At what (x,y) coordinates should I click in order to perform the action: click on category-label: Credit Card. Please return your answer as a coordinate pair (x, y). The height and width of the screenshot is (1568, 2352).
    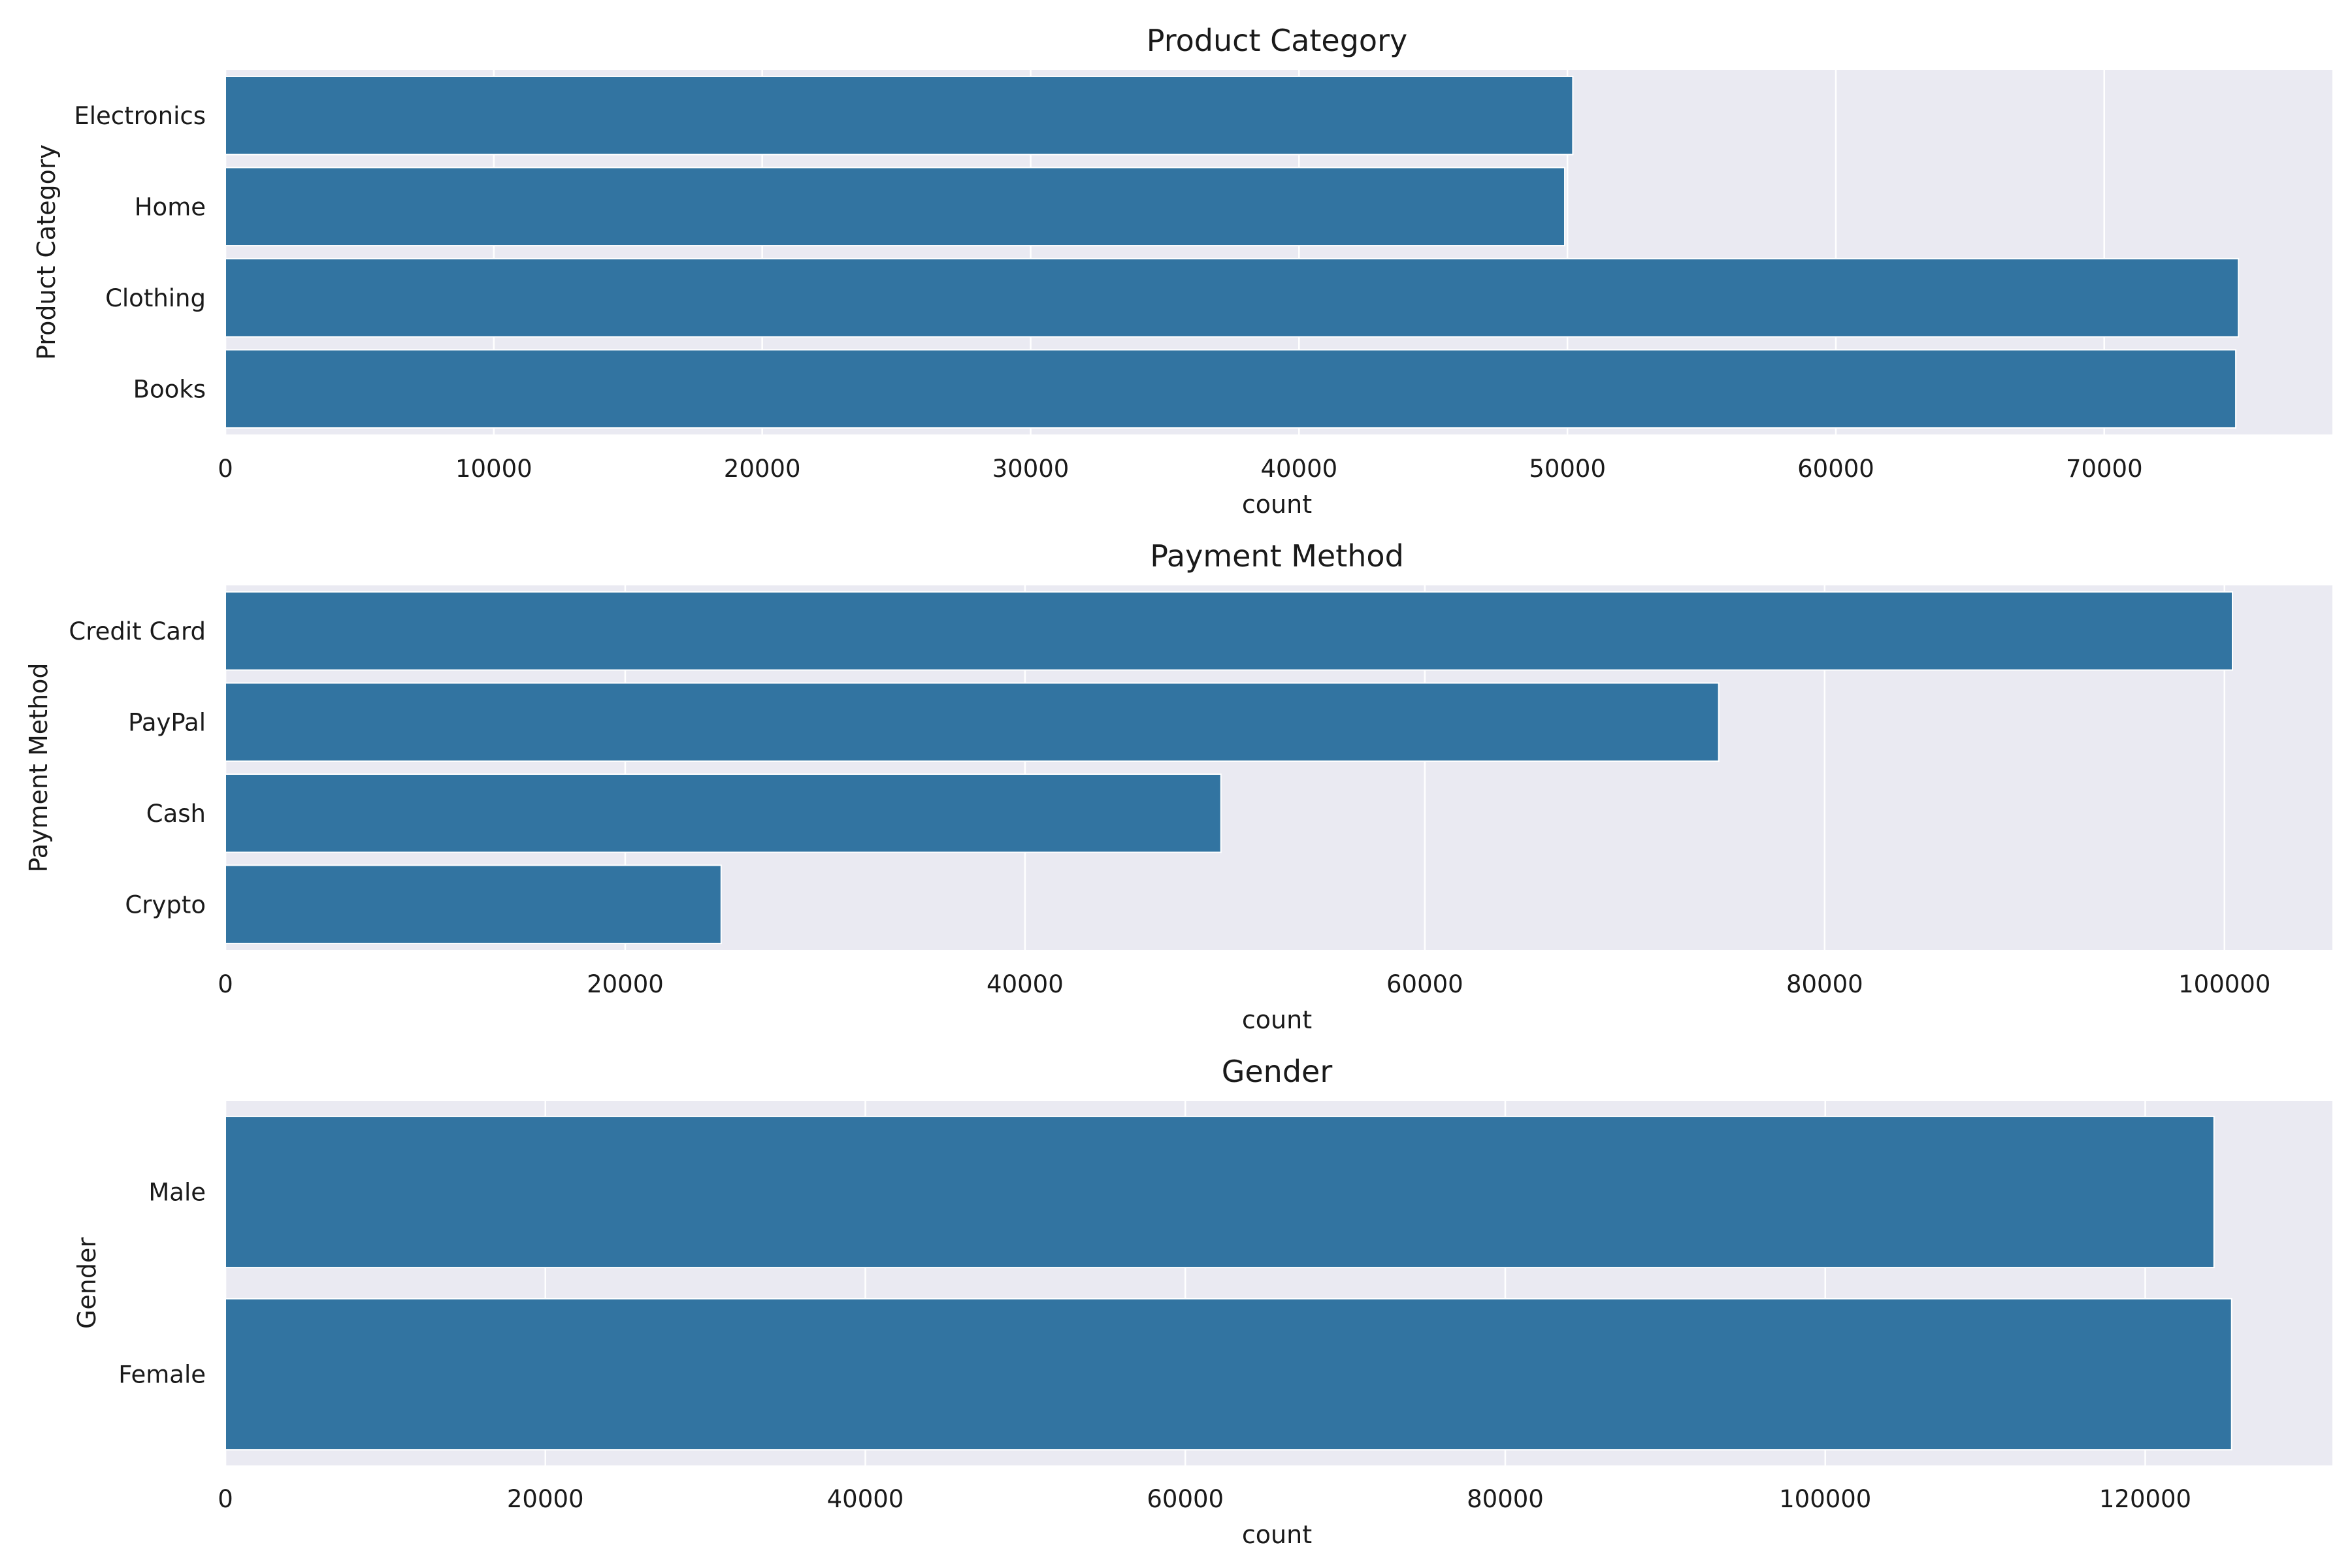
    Looking at the image, I should click on (137, 631).